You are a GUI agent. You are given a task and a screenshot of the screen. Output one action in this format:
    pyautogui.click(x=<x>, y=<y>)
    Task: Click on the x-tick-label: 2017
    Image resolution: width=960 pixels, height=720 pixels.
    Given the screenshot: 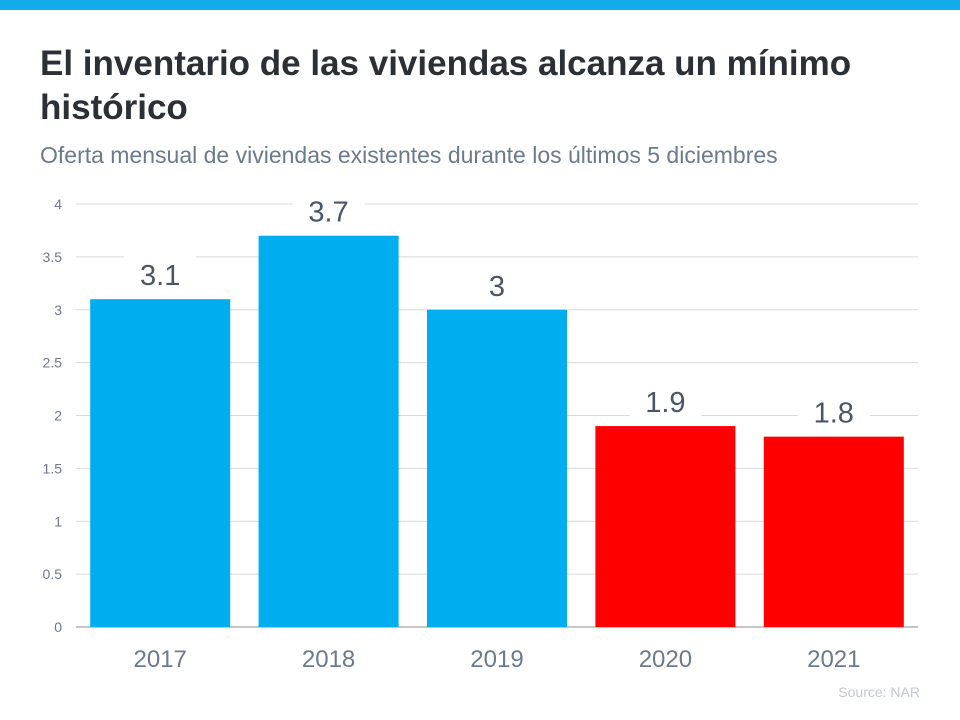 What is the action you would take?
    pyautogui.click(x=160, y=659)
    